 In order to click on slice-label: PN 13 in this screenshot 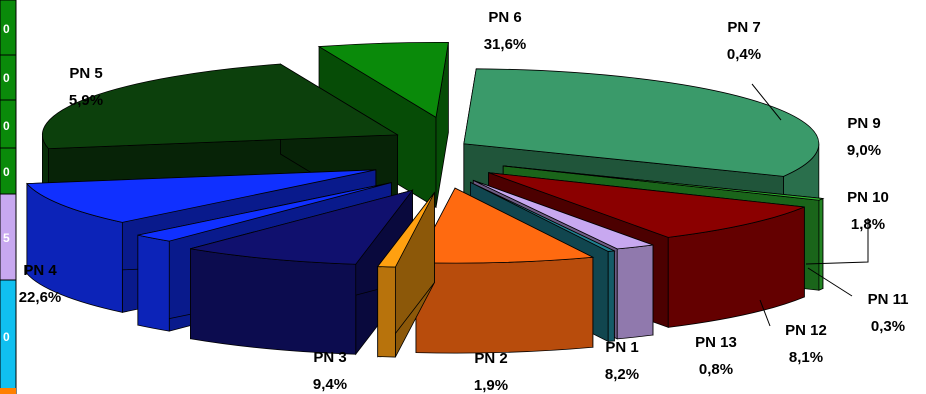, I will do `click(716, 342)`.